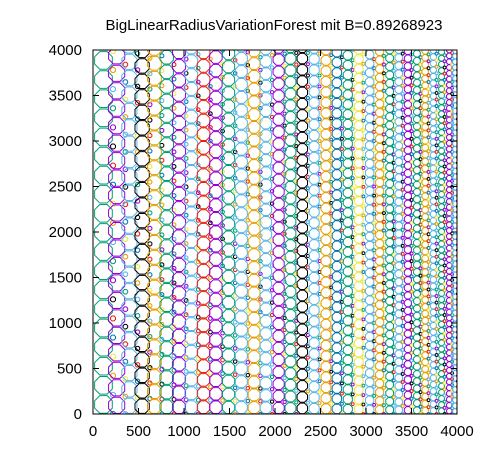  What do you see at coordinates (138, 431) in the screenshot?
I see `x-tick-label: 500` at bounding box center [138, 431].